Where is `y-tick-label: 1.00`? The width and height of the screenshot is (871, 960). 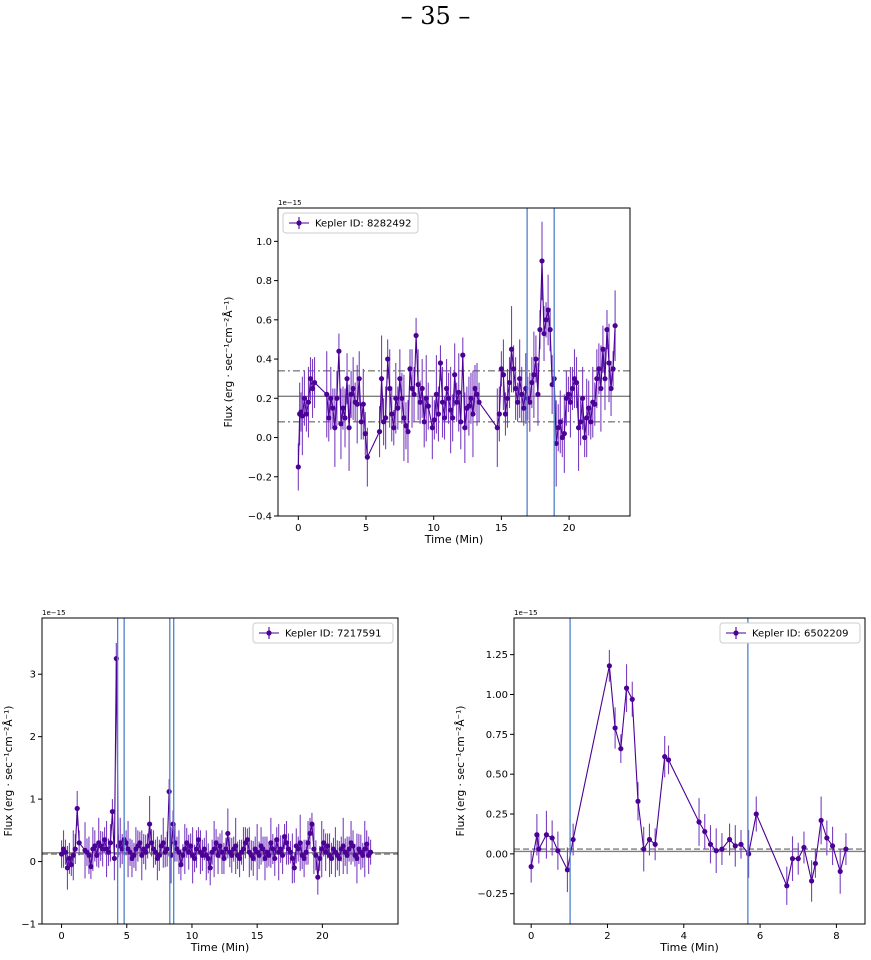 y-tick-label: 1.00 is located at coordinates (497, 695).